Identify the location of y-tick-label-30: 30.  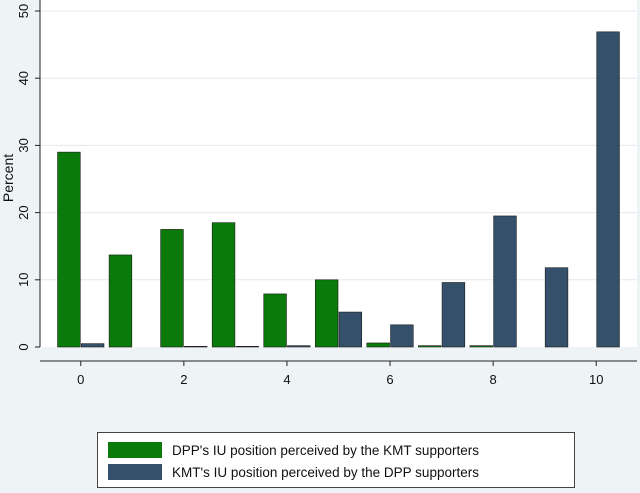
(23, 145).